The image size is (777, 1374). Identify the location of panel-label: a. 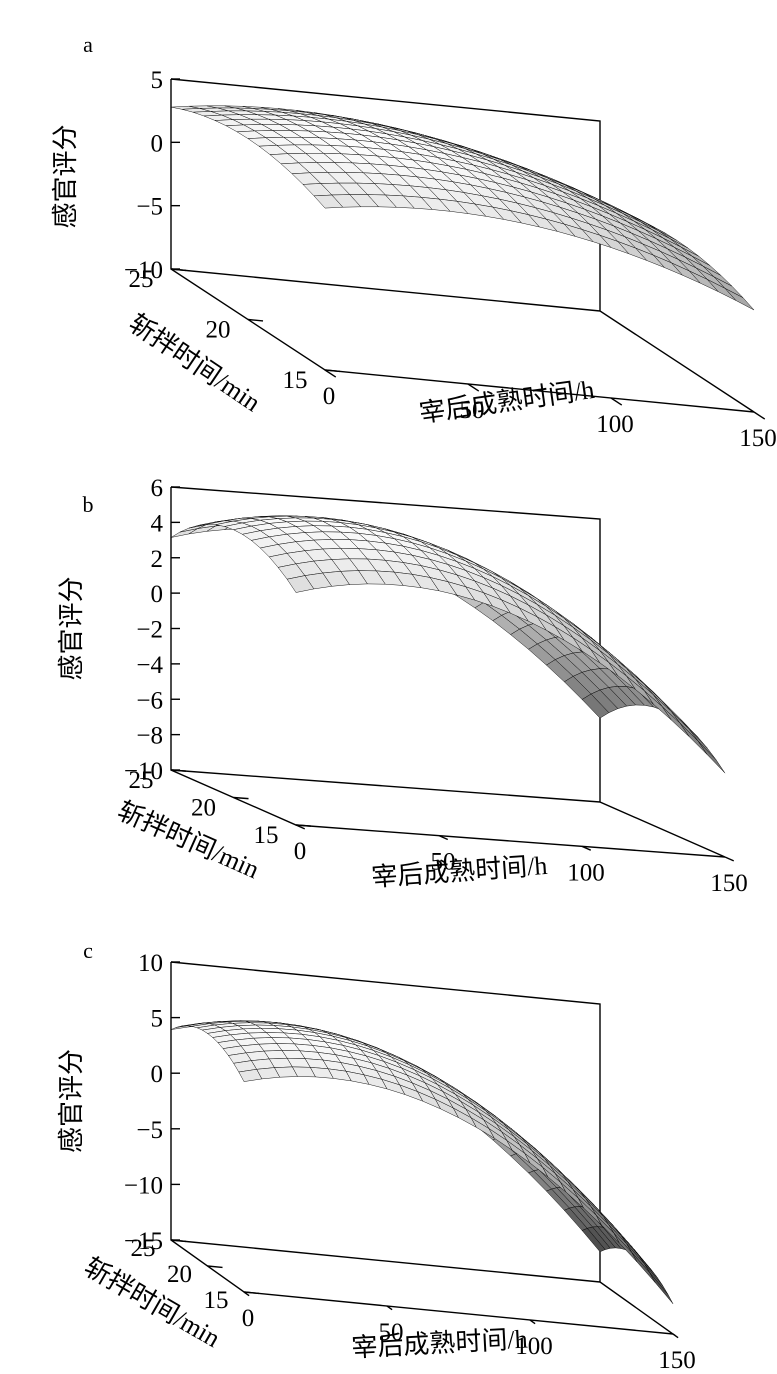
(88, 44).